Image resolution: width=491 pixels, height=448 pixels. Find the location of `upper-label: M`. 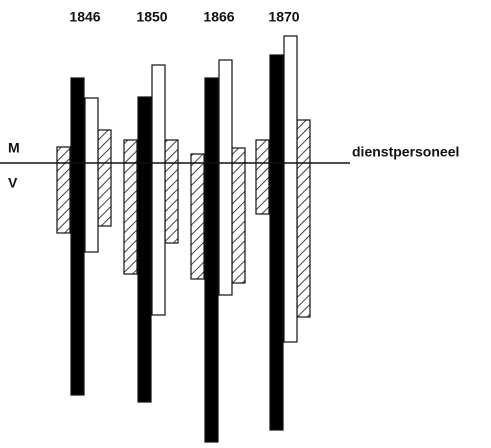

upper-label: M is located at coordinates (14, 148).